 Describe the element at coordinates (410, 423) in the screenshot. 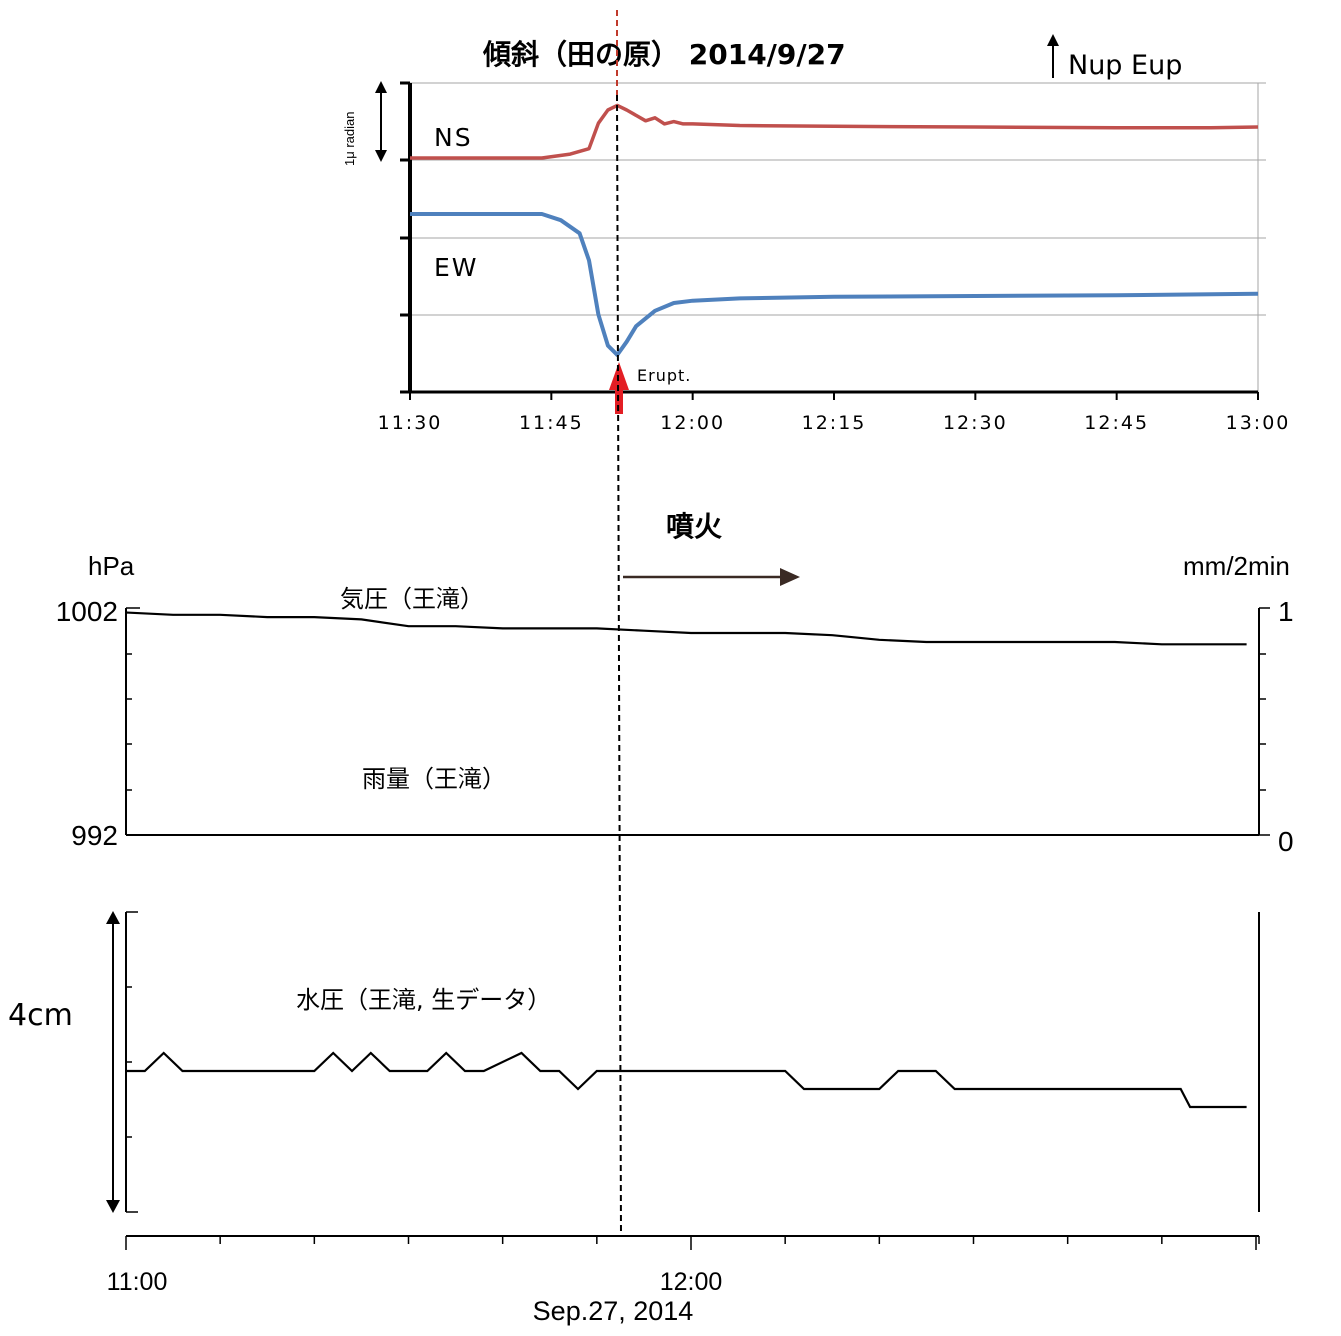

I see `x-tick-label: 11:30` at that location.